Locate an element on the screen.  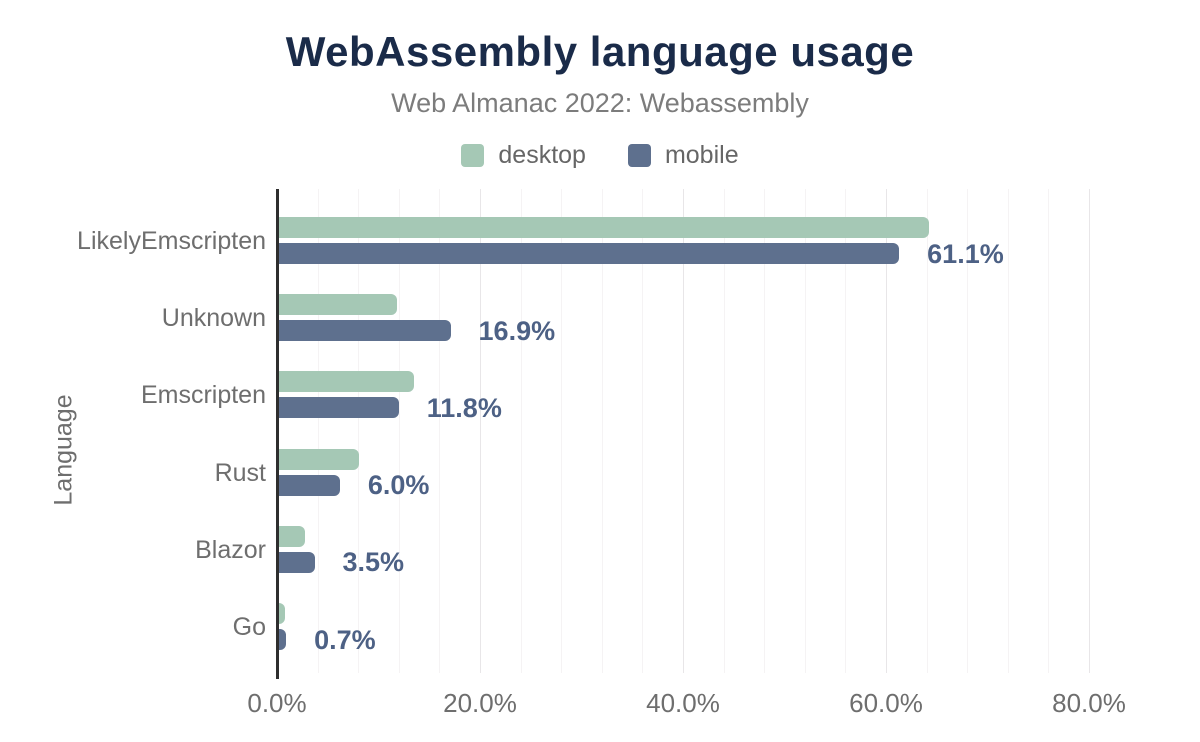
mobile-swatch-icon is located at coordinates (639, 155).